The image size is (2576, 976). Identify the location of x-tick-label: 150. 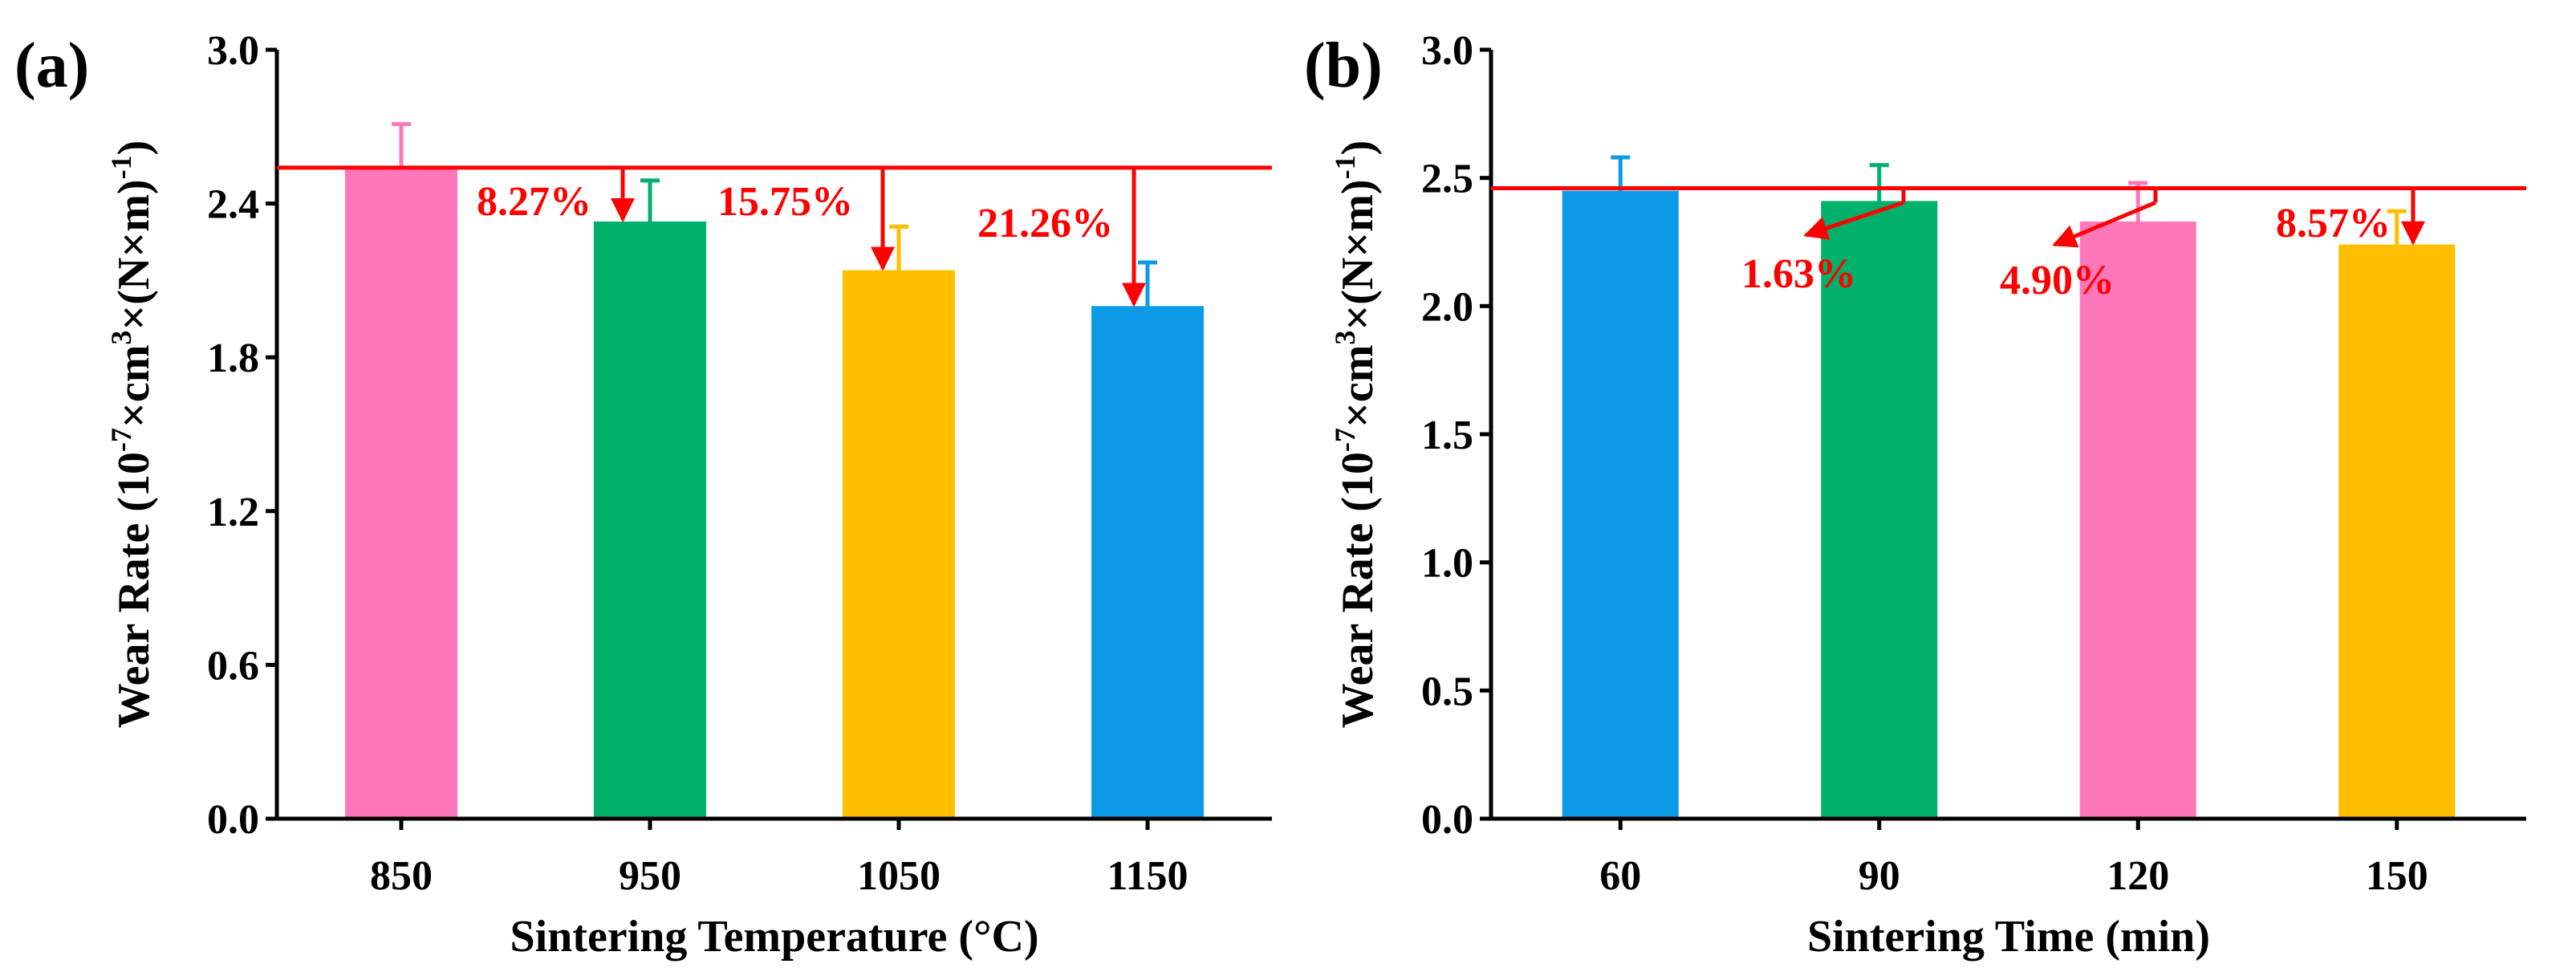
(2397, 876).